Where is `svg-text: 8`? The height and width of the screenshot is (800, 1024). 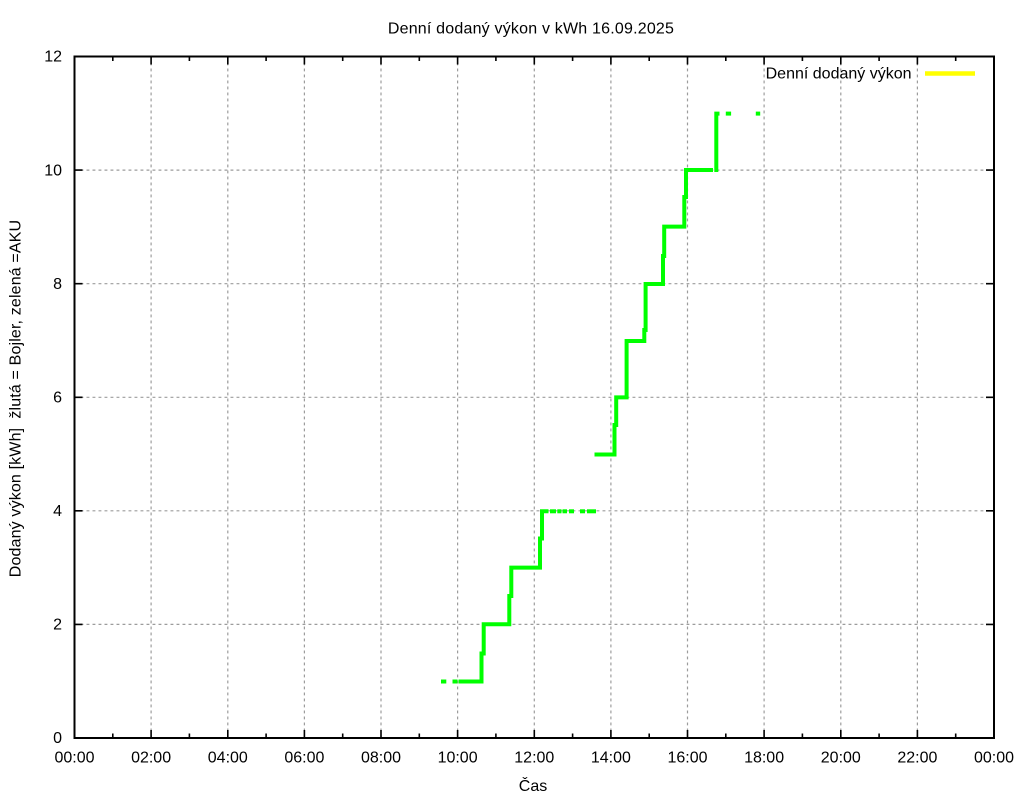
svg-text: 8 is located at coordinates (57, 284).